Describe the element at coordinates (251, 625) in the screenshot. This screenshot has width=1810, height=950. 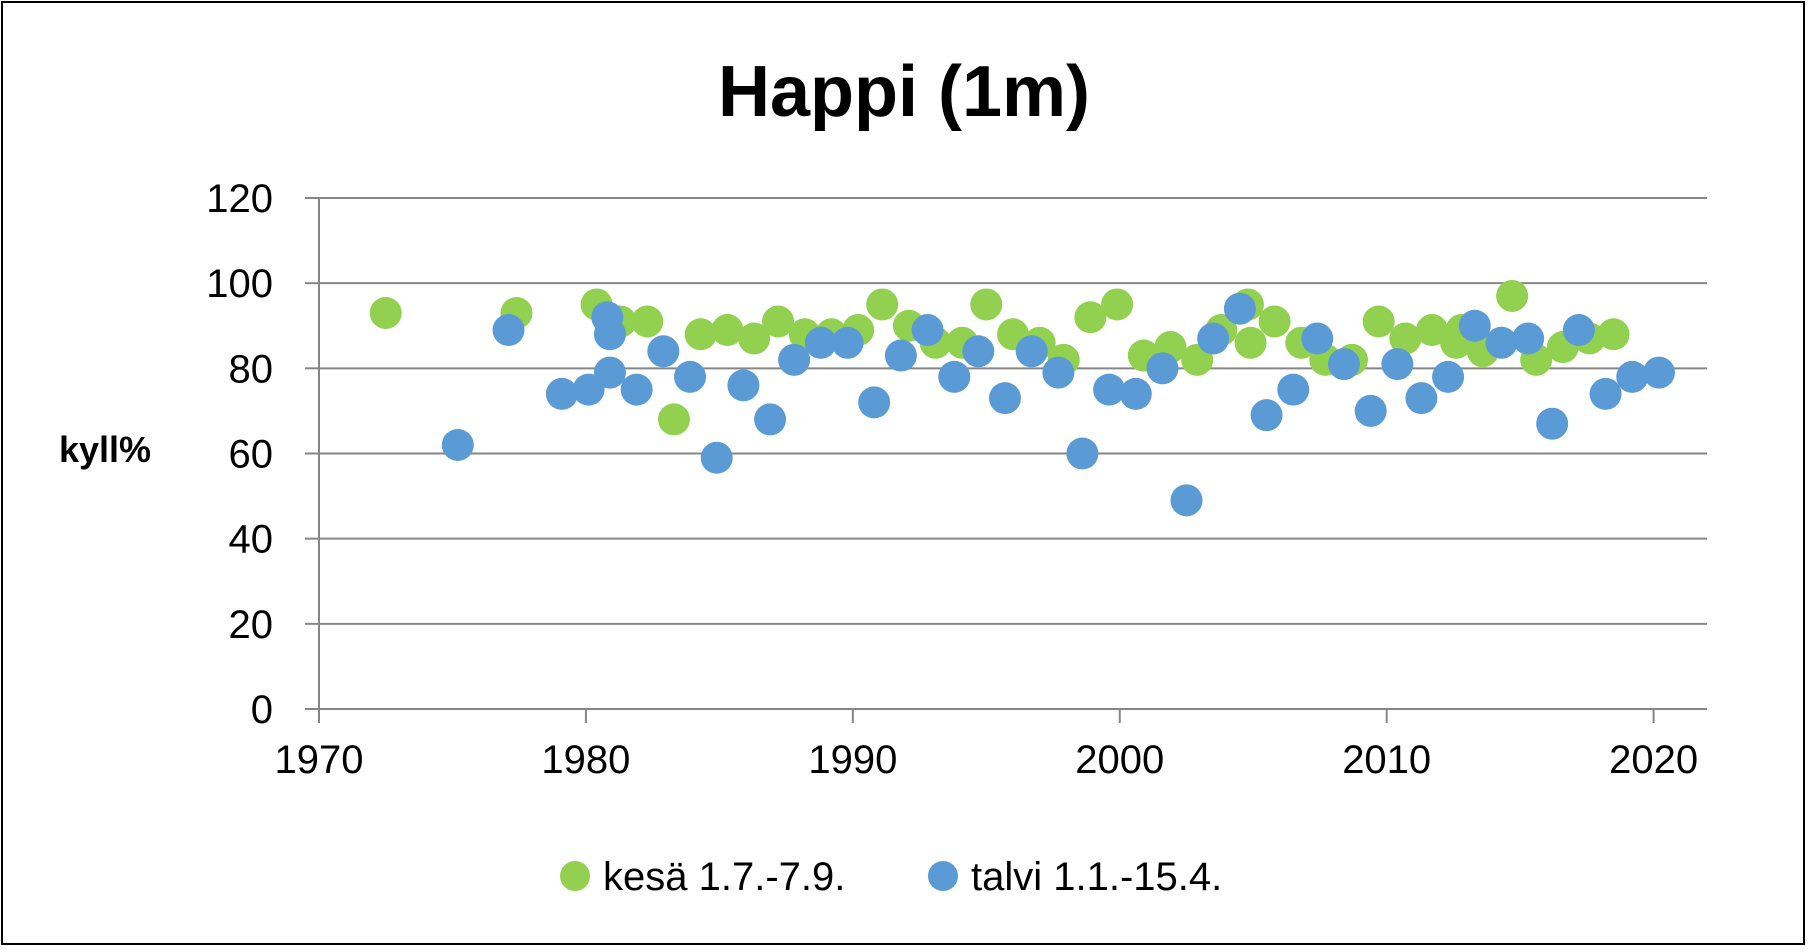
I see `y-tick-label: 20` at that location.